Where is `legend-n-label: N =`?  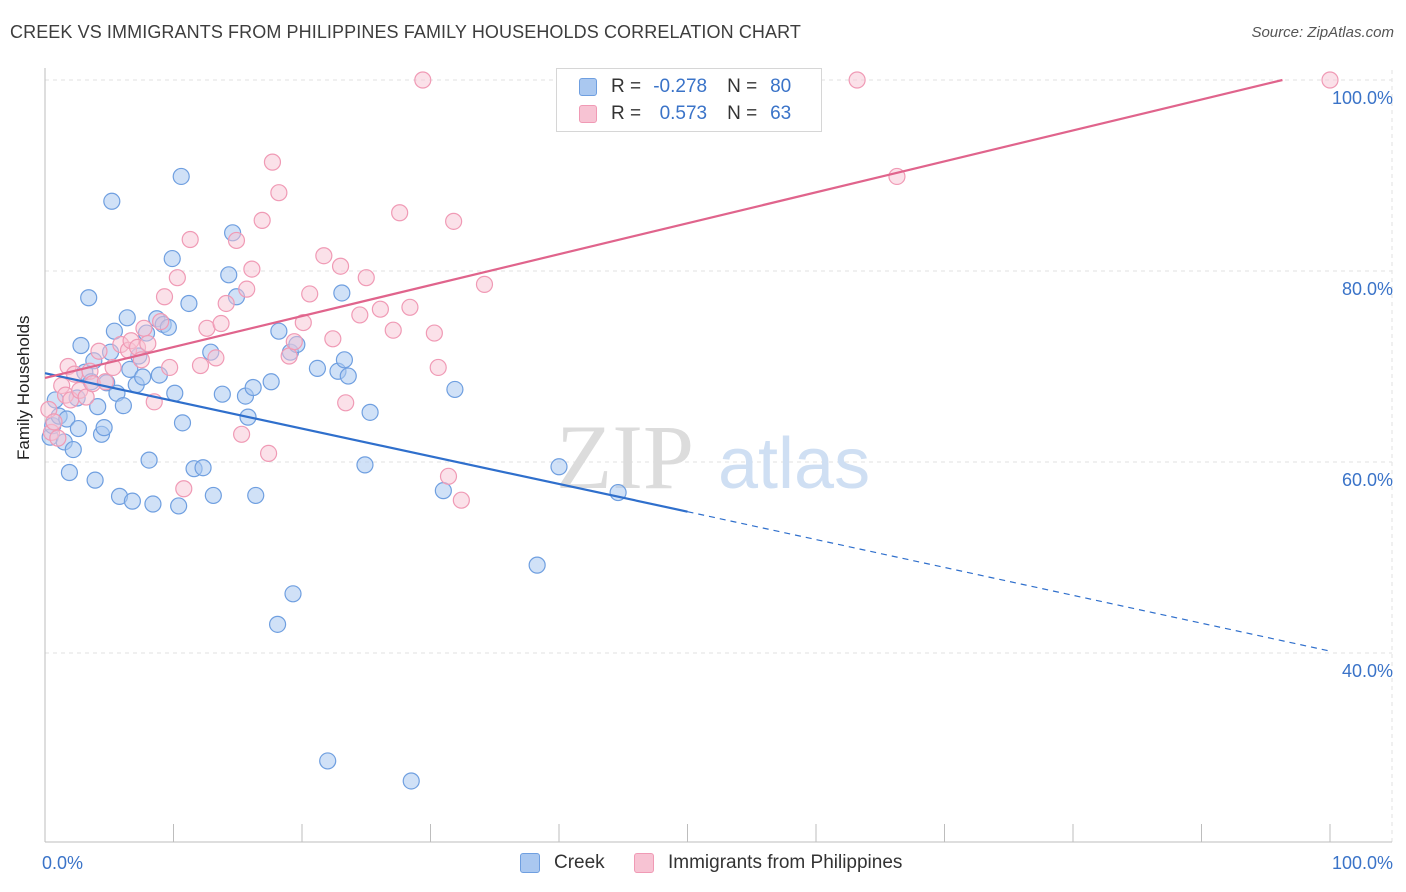 legend-n-label: N = is located at coordinates (742, 86).